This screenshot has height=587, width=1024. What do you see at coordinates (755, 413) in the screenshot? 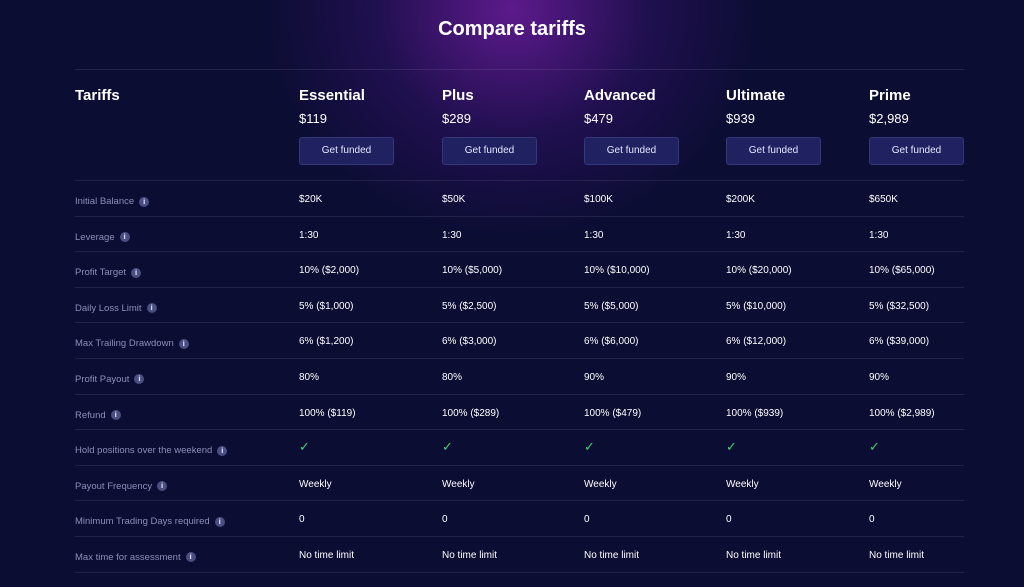
I see `table-cell: 100% ($939)` at bounding box center [755, 413].